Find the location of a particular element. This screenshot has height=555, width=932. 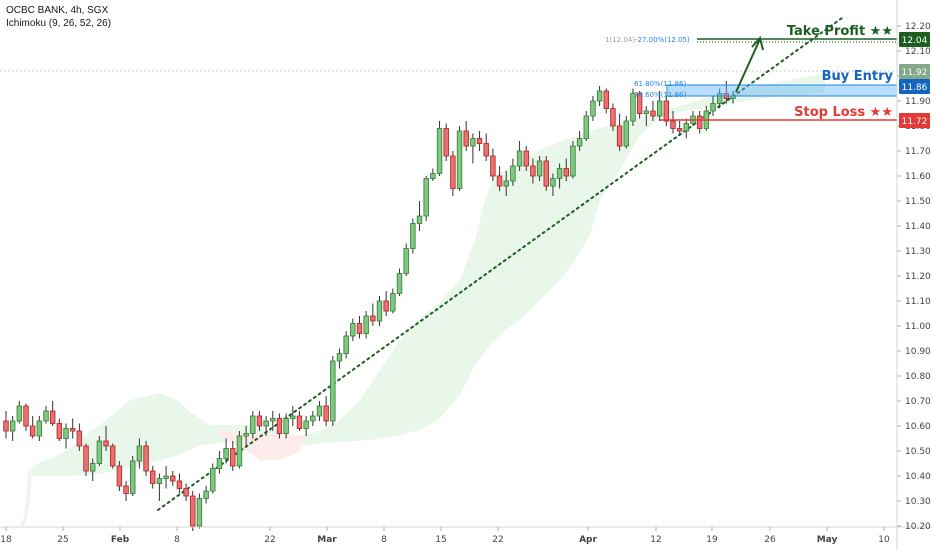

price-tag-stop-loss: 11.72 is located at coordinates (914, 120).